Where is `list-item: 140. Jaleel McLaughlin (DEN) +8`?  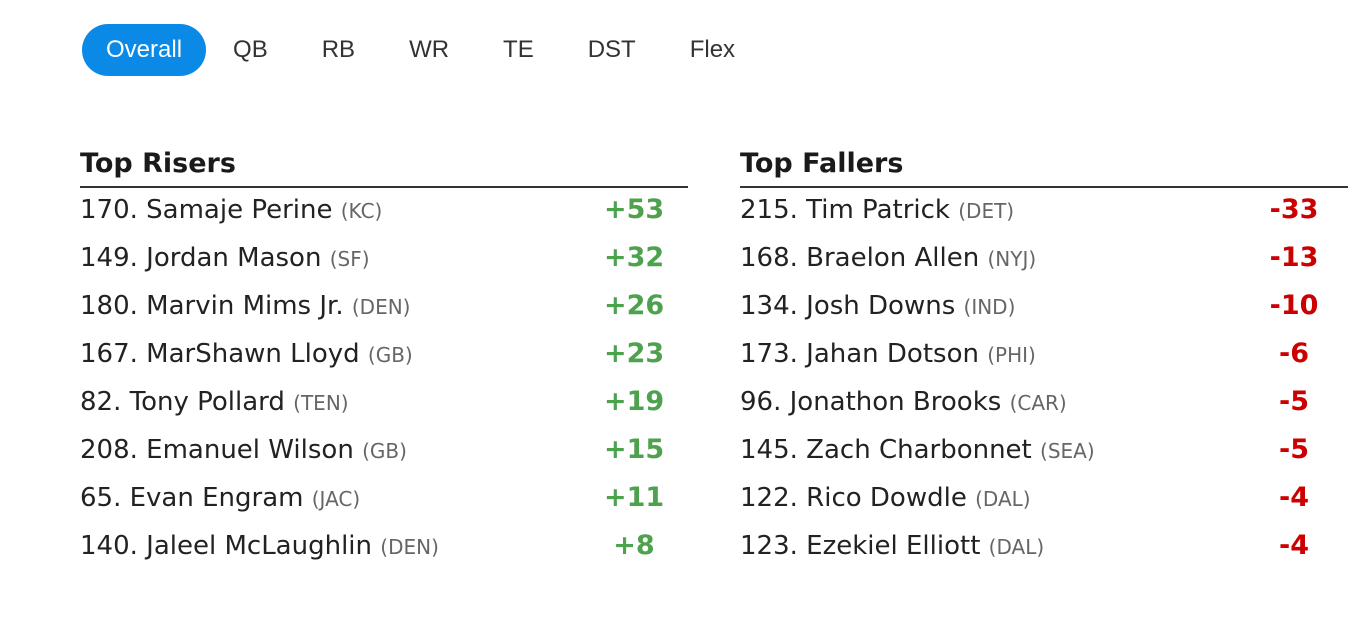
list-item: 140. Jaleel McLaughlin (DEN) +8 is located at coordinates (384, 546).